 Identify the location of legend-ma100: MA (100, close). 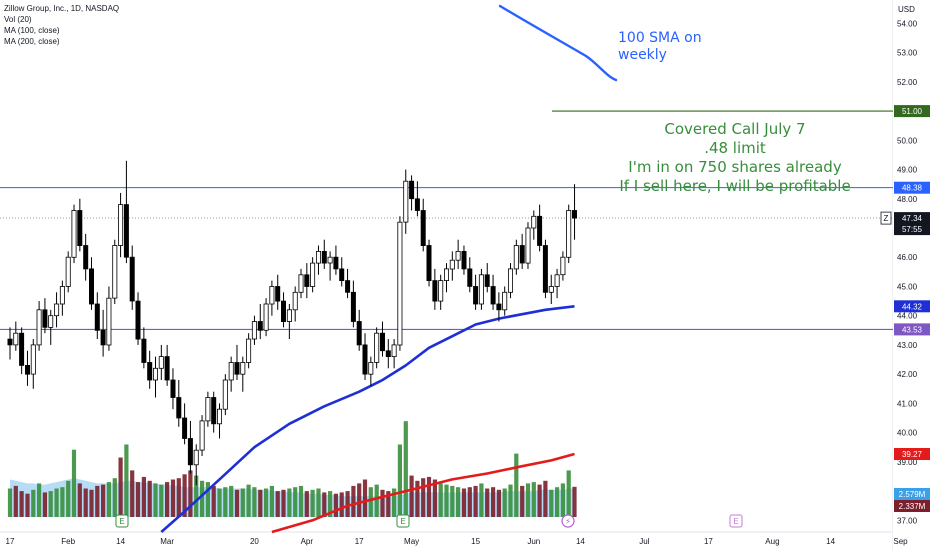
(32, 30).